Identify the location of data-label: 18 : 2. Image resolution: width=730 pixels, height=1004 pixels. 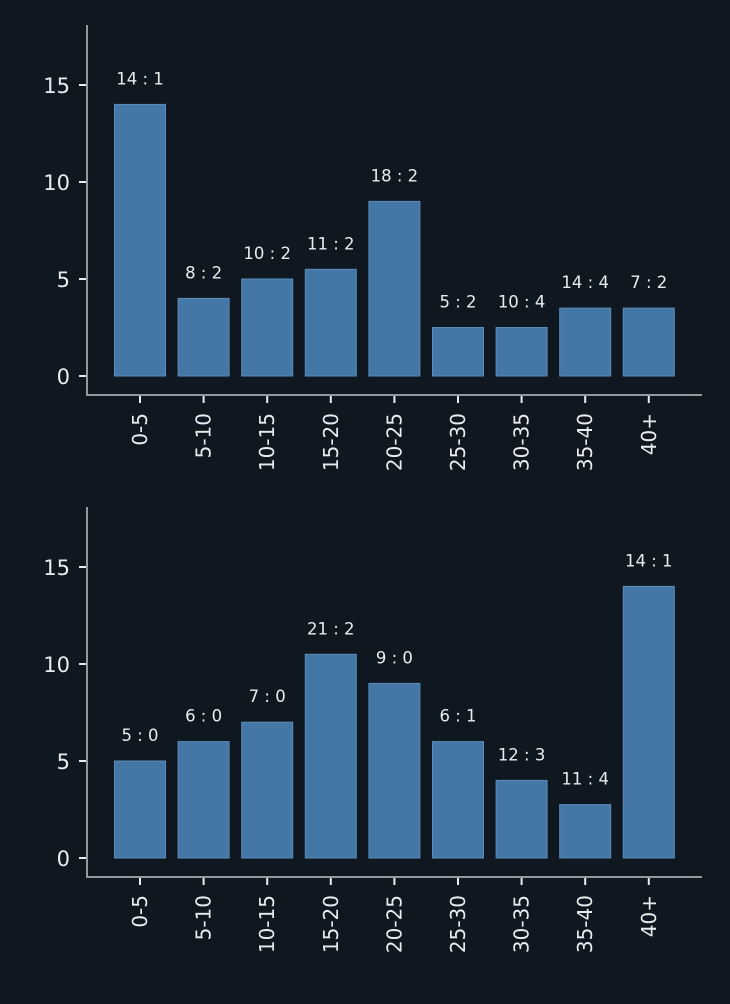
(395, 175).